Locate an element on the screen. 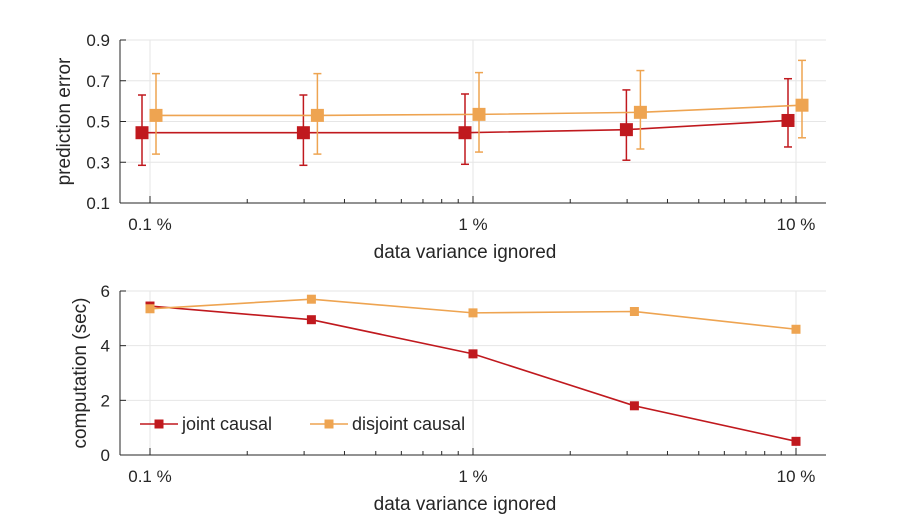 The width and height of the screenshot is (913, 531). y-tick-label: 4 is located at coordinates (105, 346).